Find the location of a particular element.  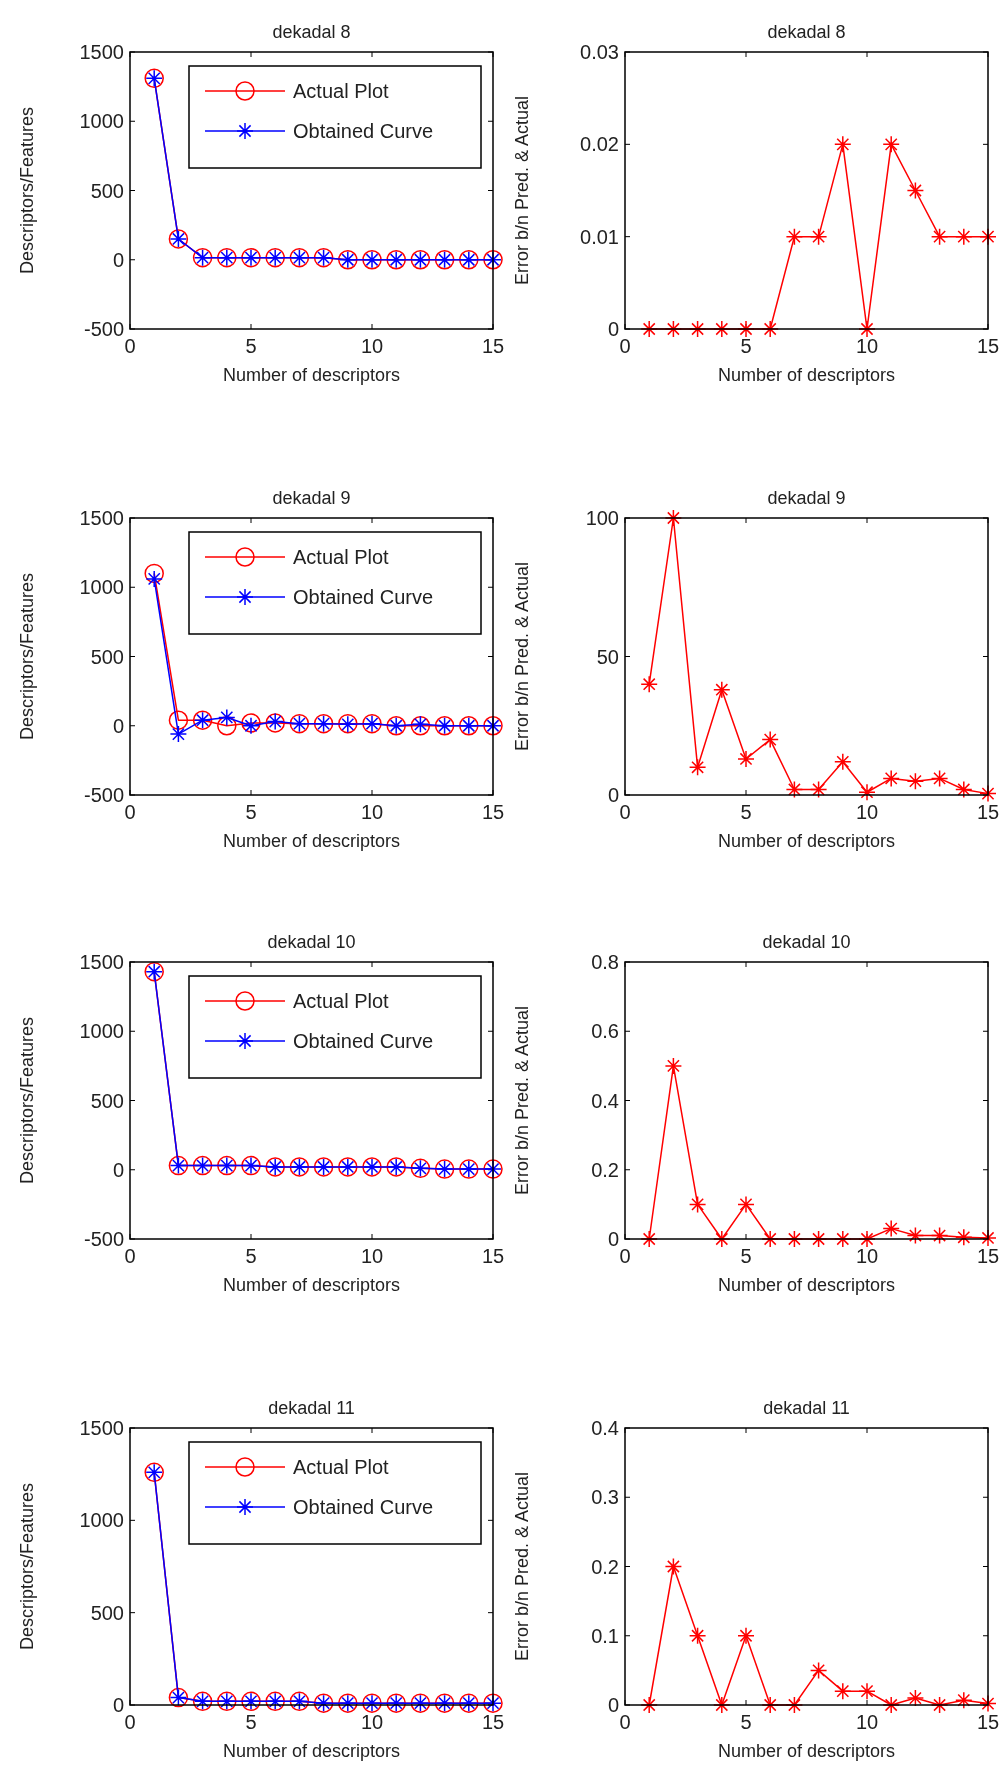

y-tick-label: 0.1 is located at coordinates (605, 1635).